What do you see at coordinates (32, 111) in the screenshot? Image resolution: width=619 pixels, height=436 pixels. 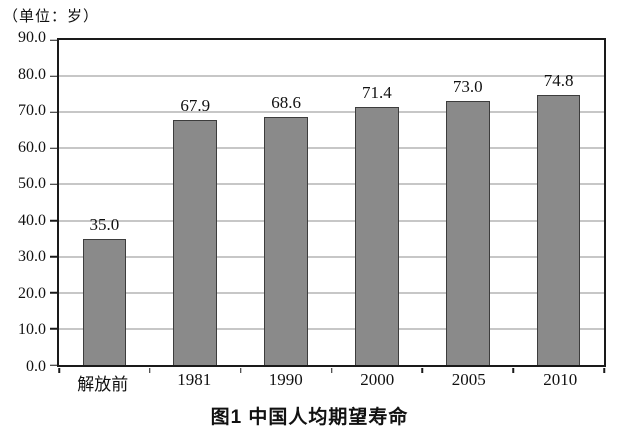 I see `y-tick-label: 70.0` at bounding box center [32, 111].